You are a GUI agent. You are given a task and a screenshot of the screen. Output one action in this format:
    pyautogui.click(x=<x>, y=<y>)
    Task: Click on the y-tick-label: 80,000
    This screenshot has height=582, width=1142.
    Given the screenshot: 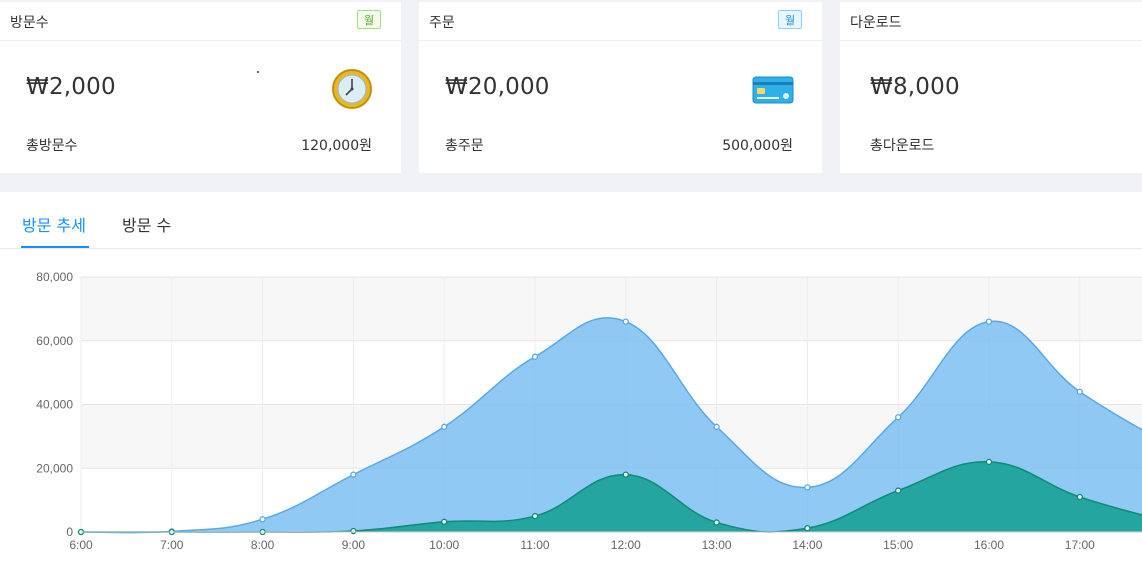 What is the action you would take?
    pyautogui.click(x=54, y=277)
    